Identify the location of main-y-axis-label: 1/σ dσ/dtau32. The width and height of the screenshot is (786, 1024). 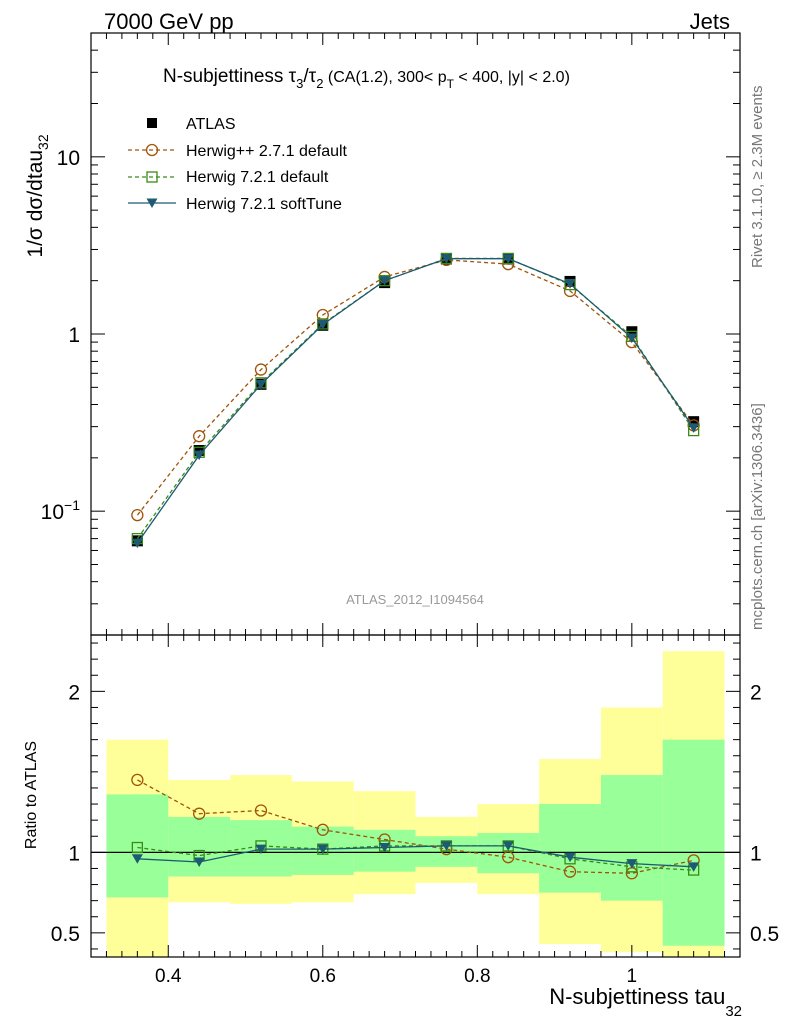
(37, 195).